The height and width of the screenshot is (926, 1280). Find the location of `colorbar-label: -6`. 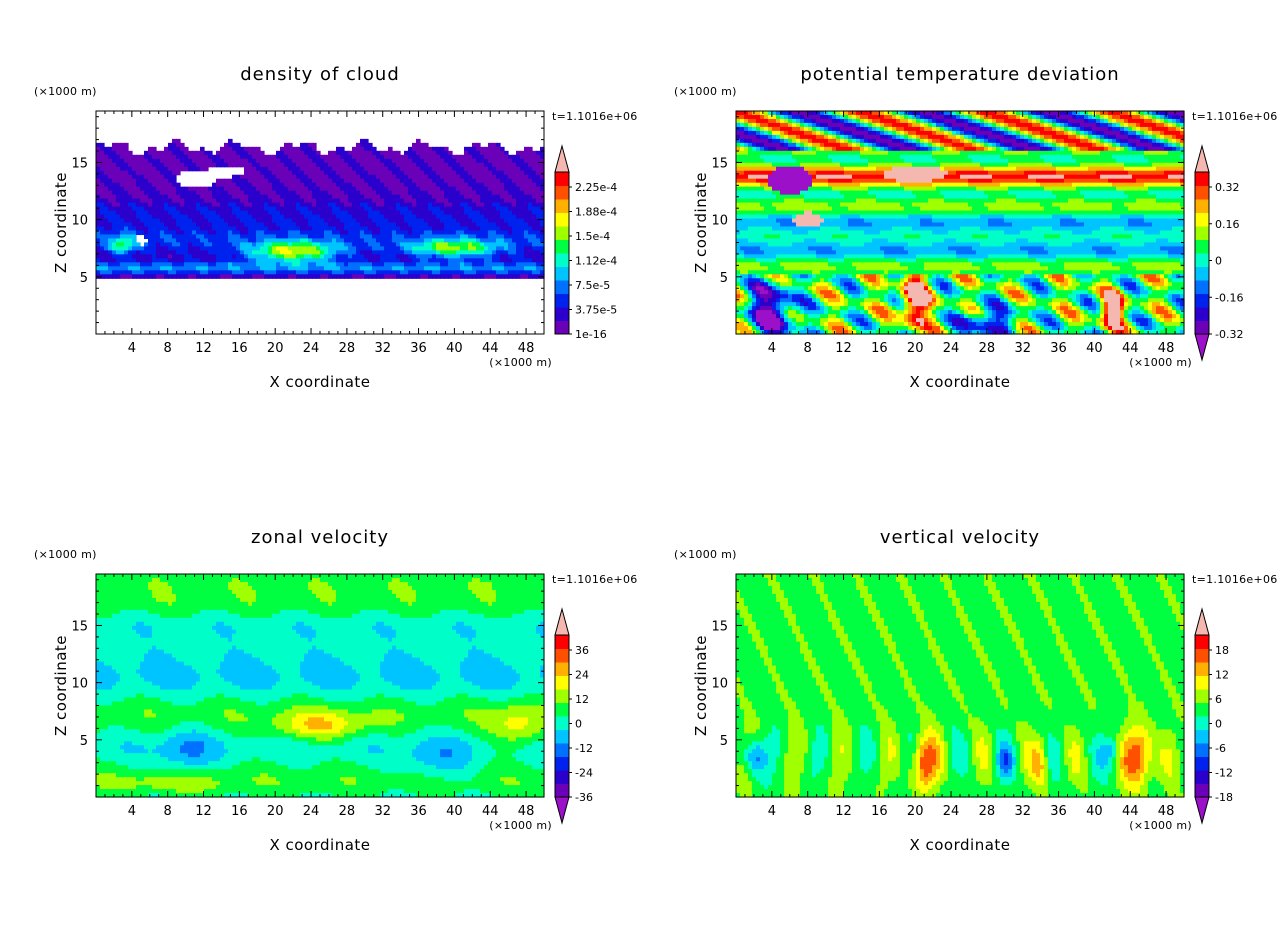

colorbar-label: -6 is located at coordinates (1220, 748).